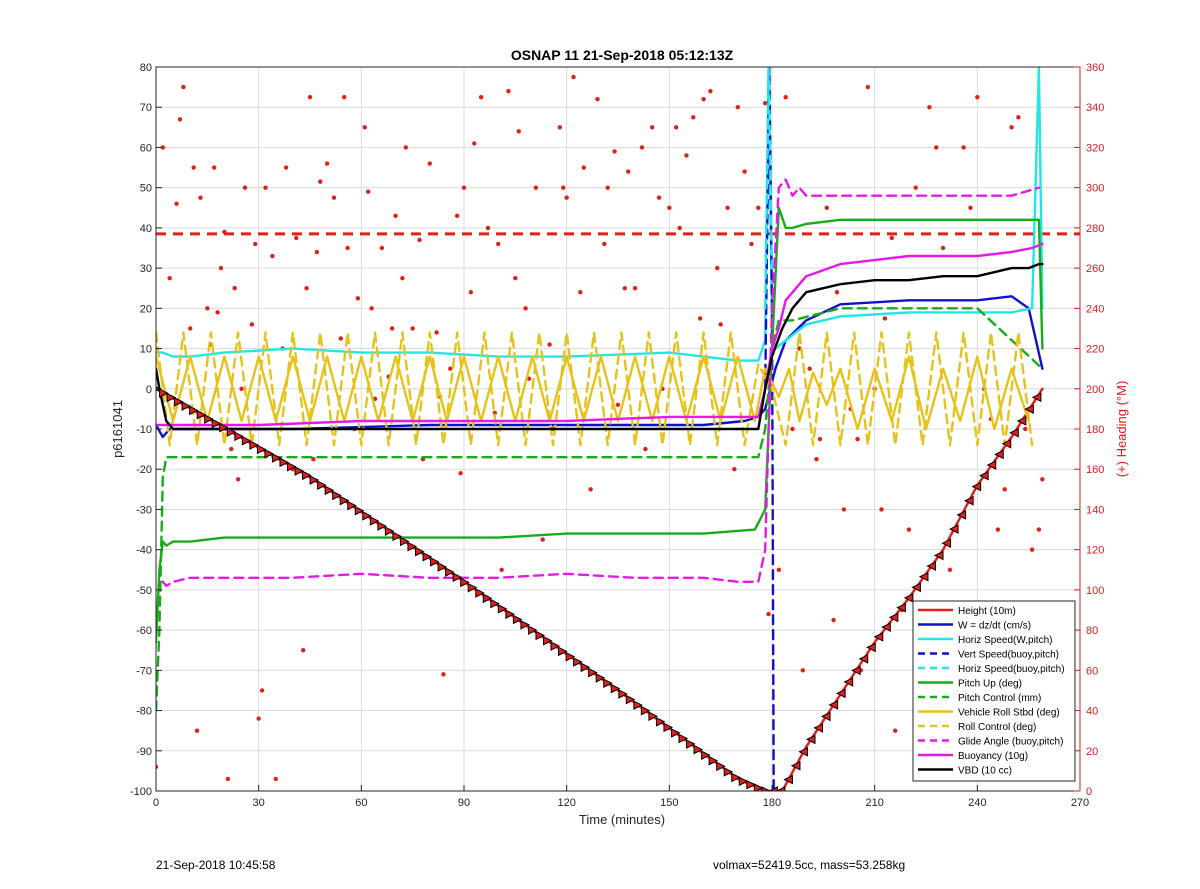  I want to click on legend-label: Roll Control (deg), so click(997, 727).